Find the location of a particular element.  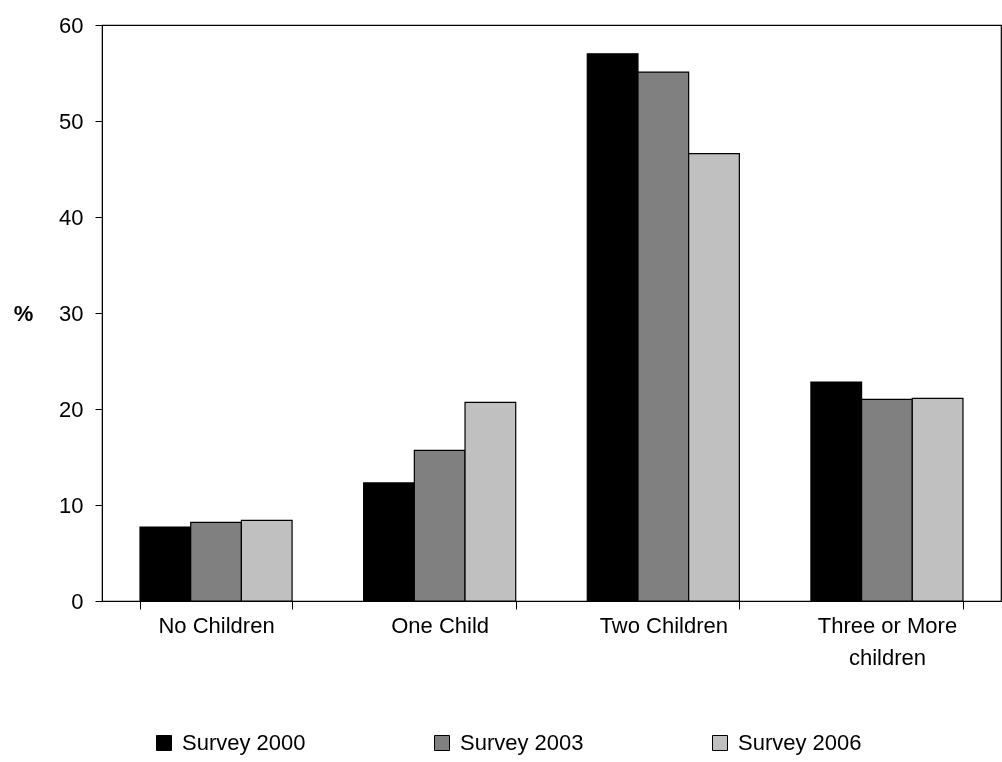

y-tick-label: 40 is located at coordinates (71, 217).